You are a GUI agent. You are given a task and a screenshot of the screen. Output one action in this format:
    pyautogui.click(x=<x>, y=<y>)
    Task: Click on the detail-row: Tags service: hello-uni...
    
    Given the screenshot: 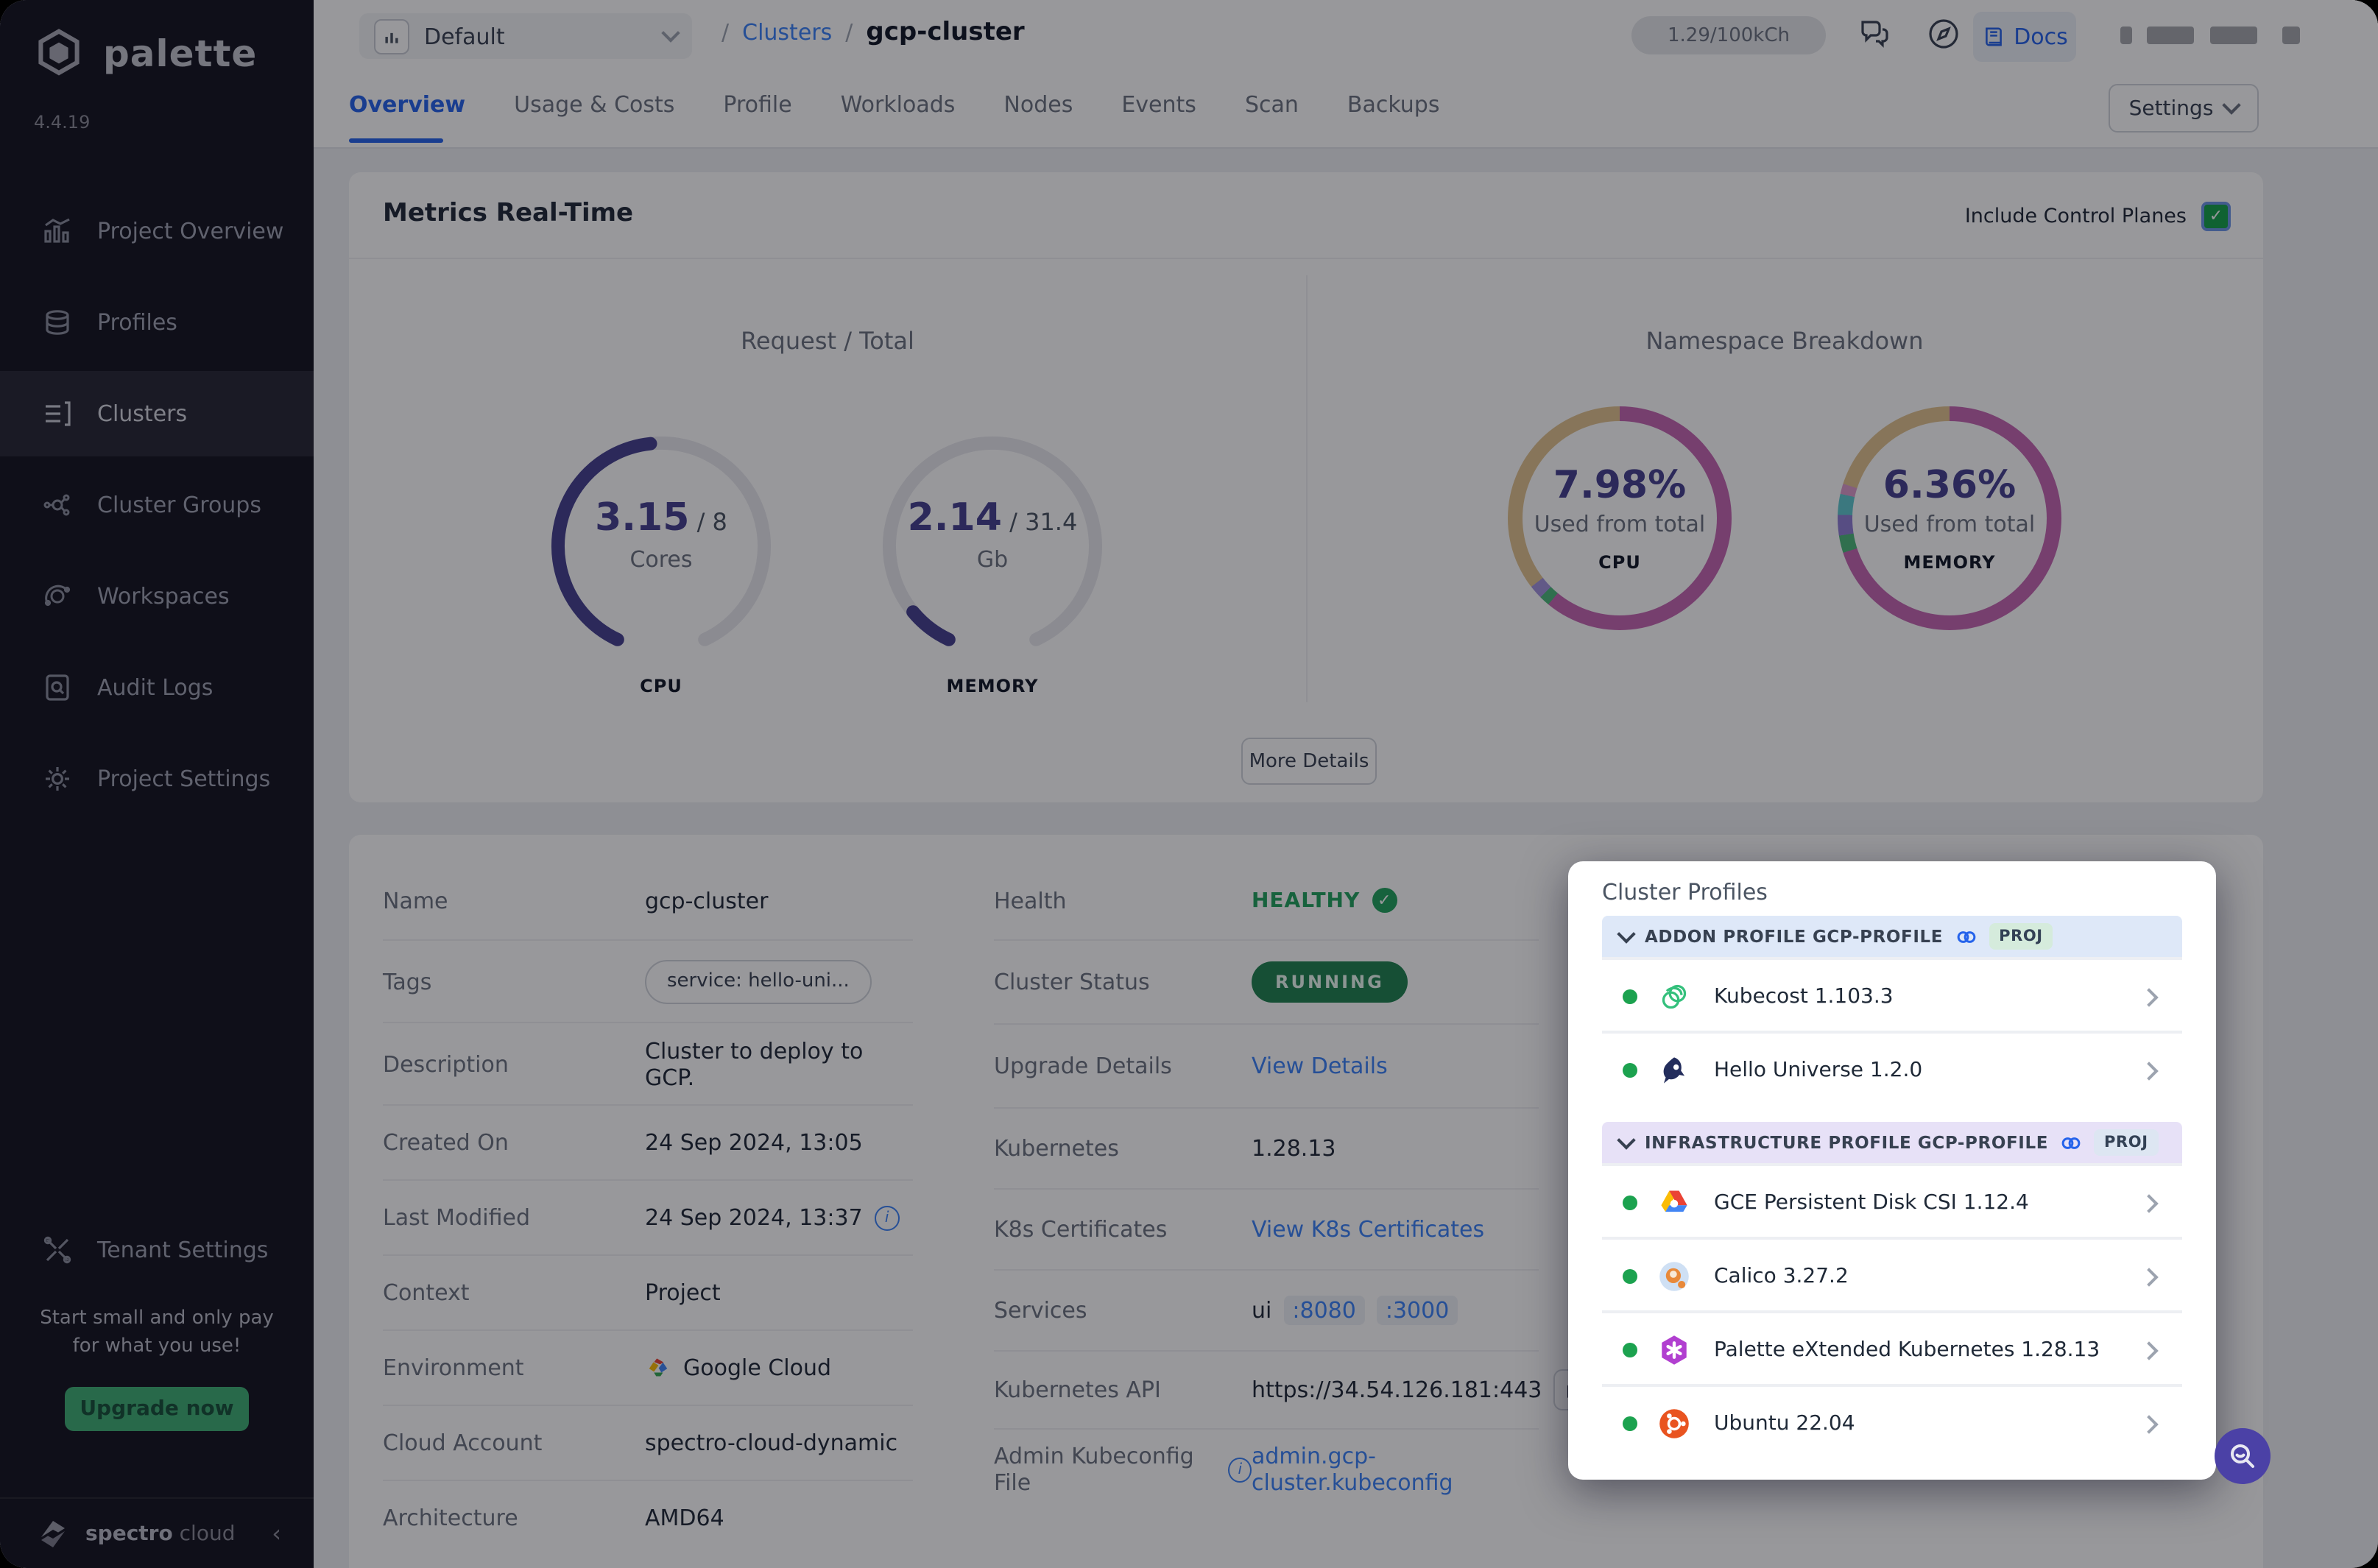 What is the action you would take?
    pyautogui.click(x=648, y=982)
    